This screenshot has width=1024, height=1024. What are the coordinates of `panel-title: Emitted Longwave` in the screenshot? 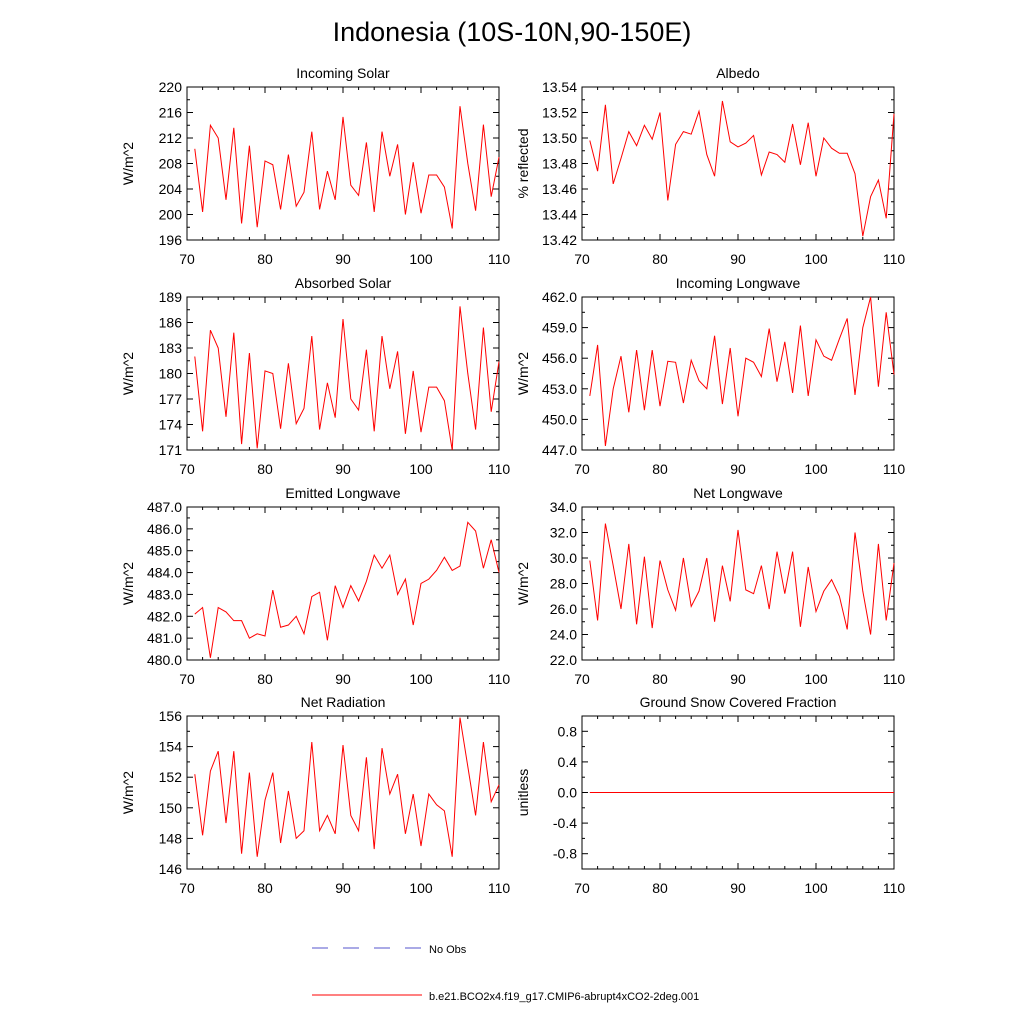 It's located at (342, 493).